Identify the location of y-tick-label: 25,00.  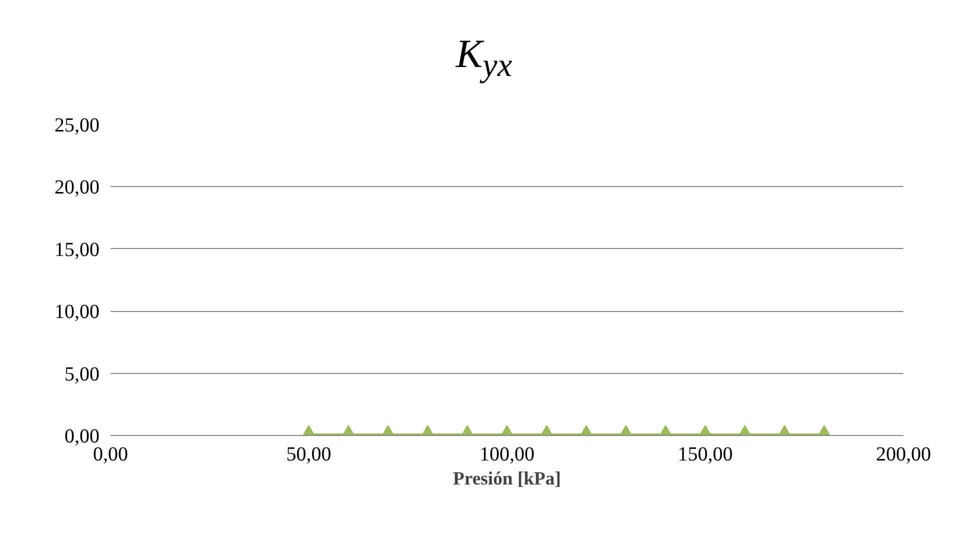
(77, 125).